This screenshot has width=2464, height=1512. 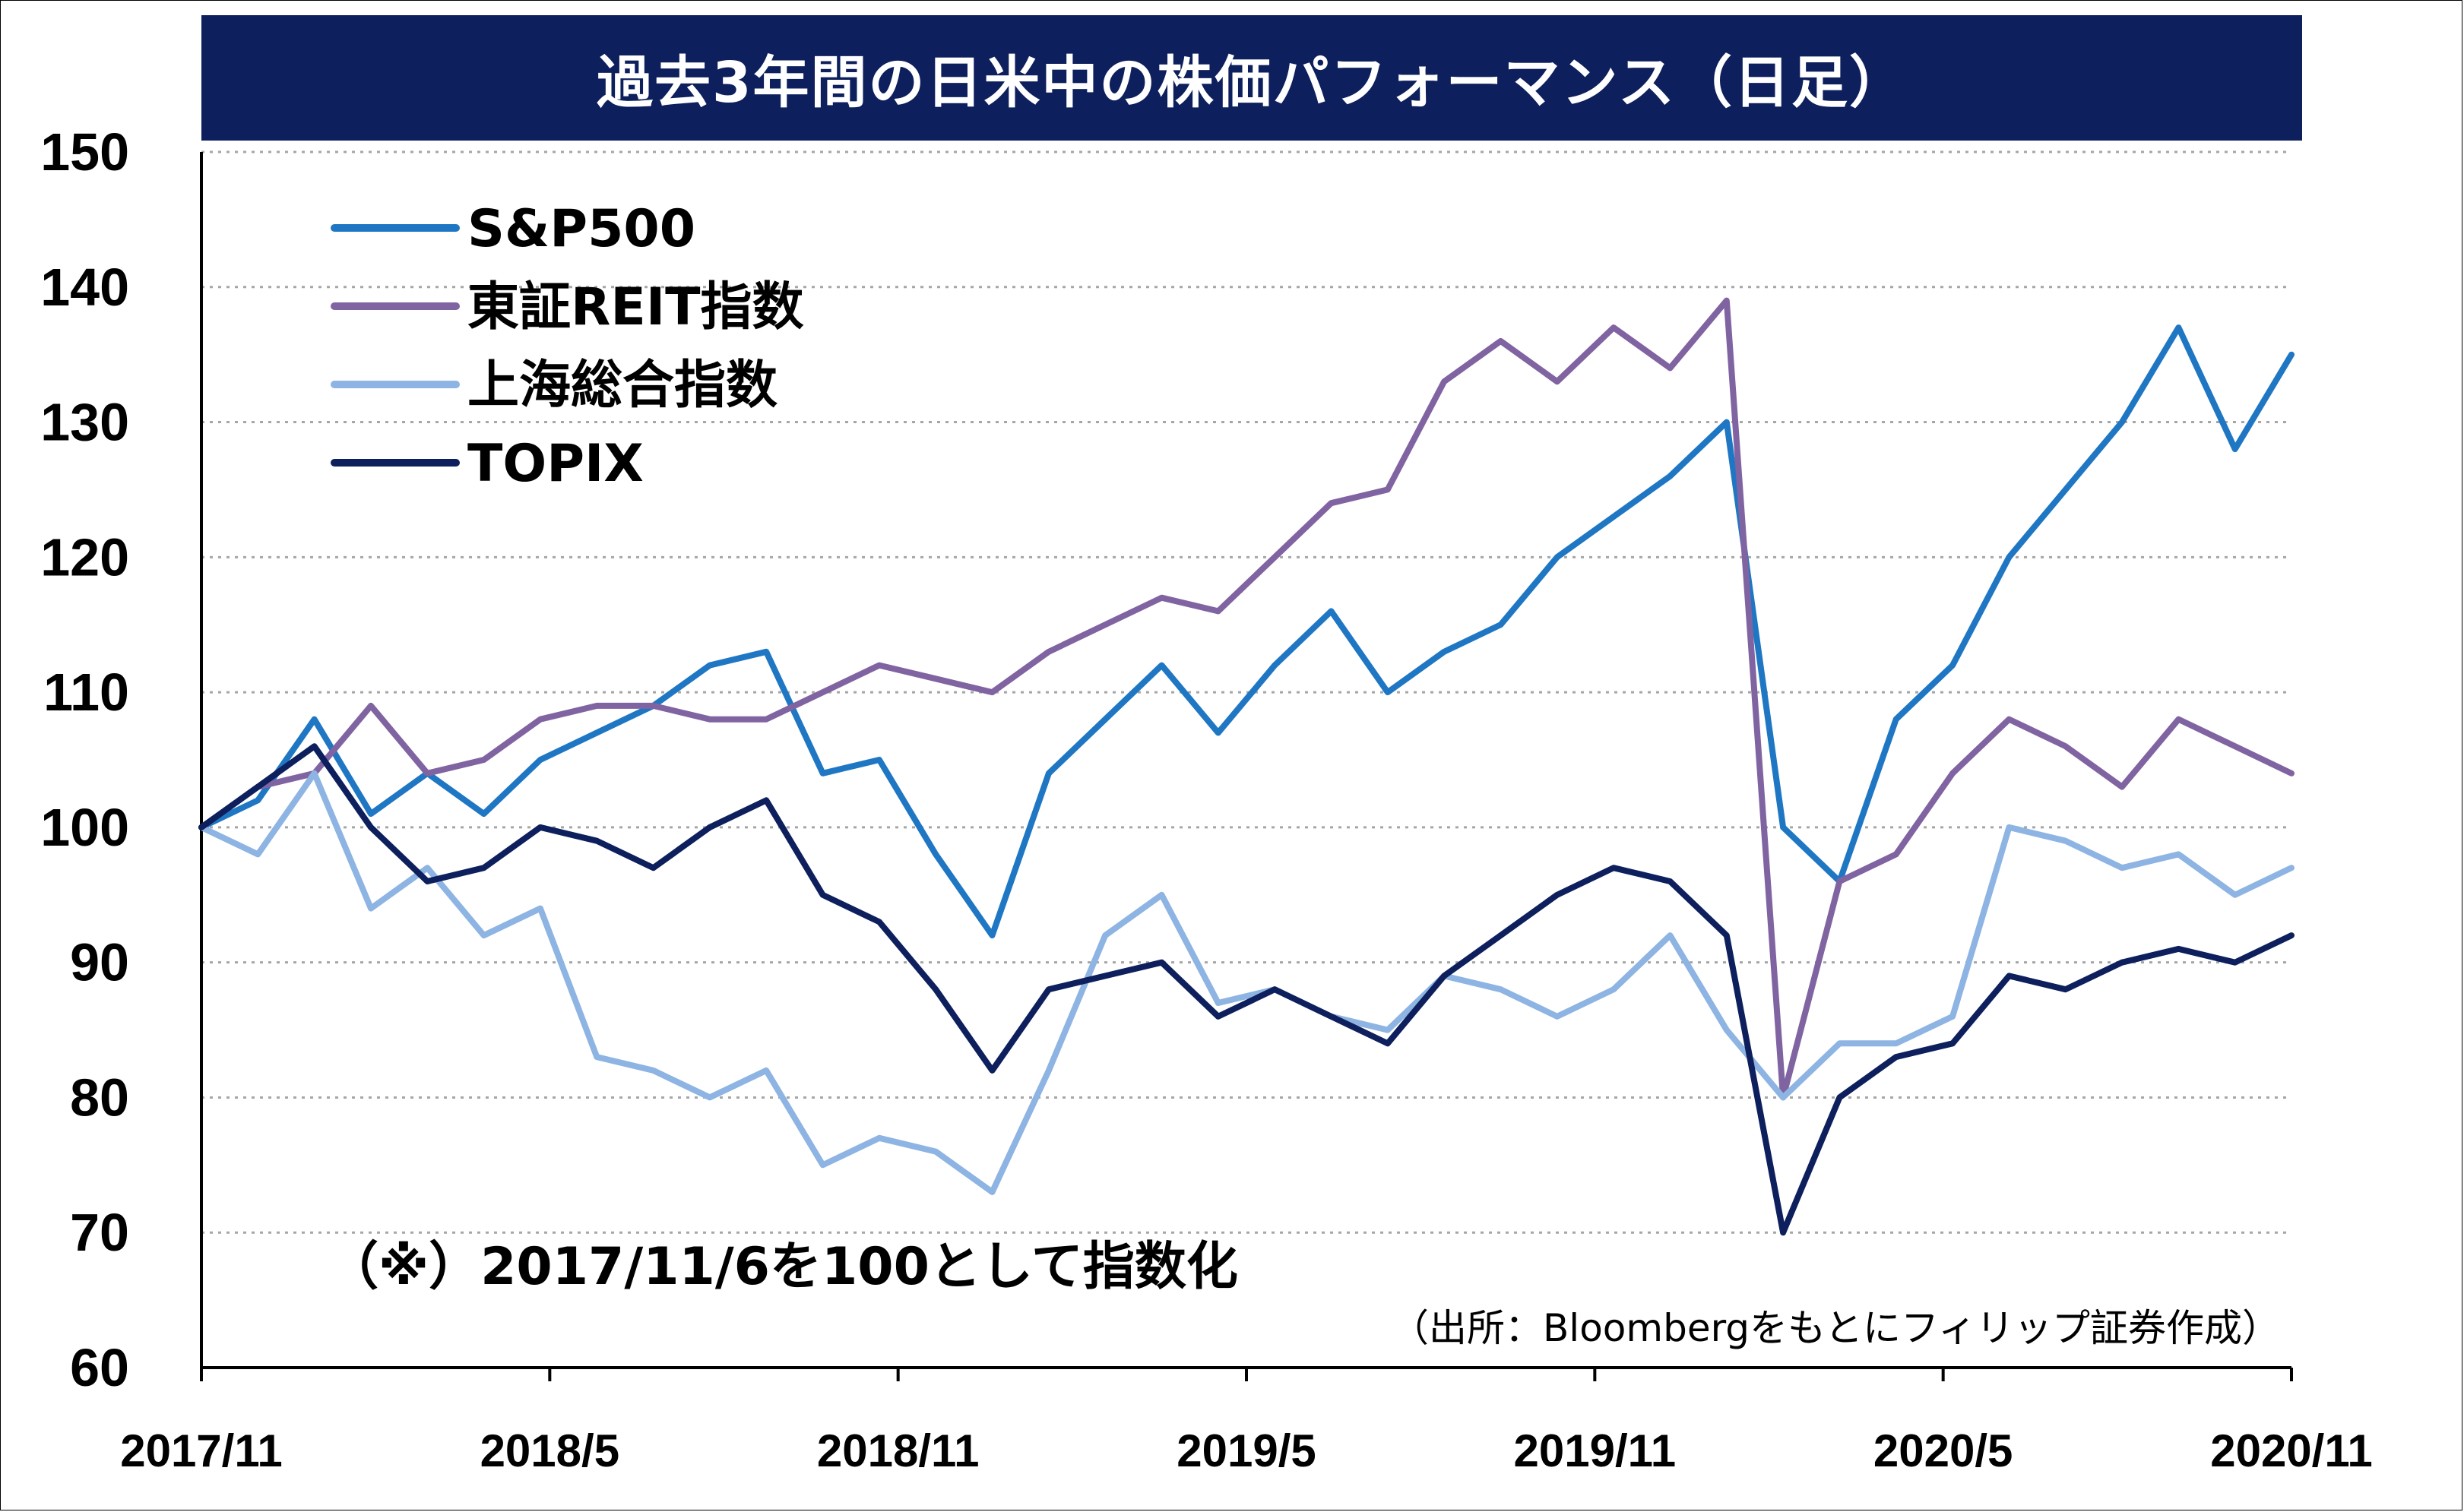 What do you see at coordinates (1246, 1450) in the screenshot?
I see `x-tick-label: 2019/5` at bounding box center [1246, 1450].